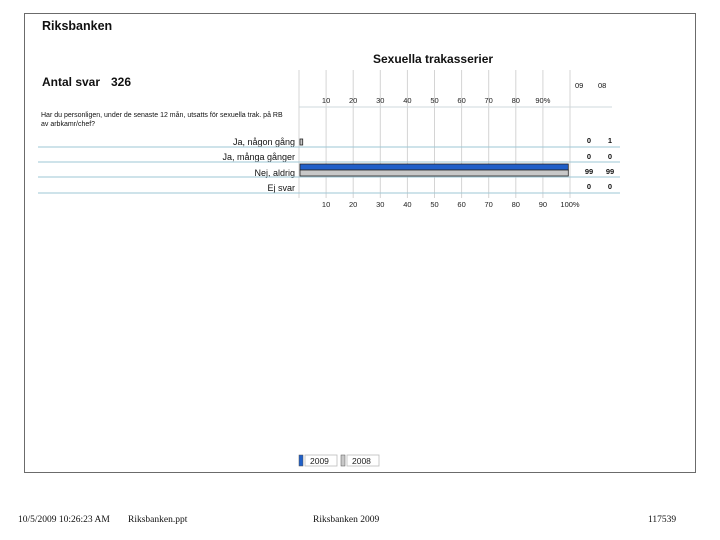 The height and width of the screenshot is (540, 720). Describe the element at coordinates (346, 520) in the screenshot. I see `footer-center-text: Riksbanken 2009` at that location.